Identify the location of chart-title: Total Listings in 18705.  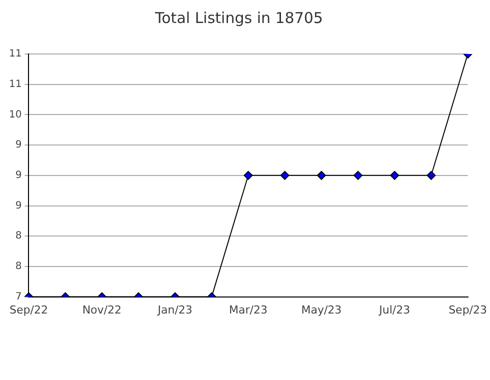
(238, 17).